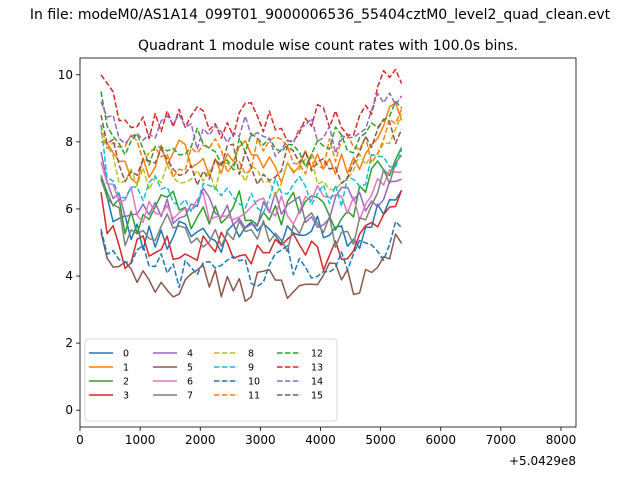  Describe the element at coordinates (317, 354) in the screenshot. I see `legend-label-12: 12` at that location.